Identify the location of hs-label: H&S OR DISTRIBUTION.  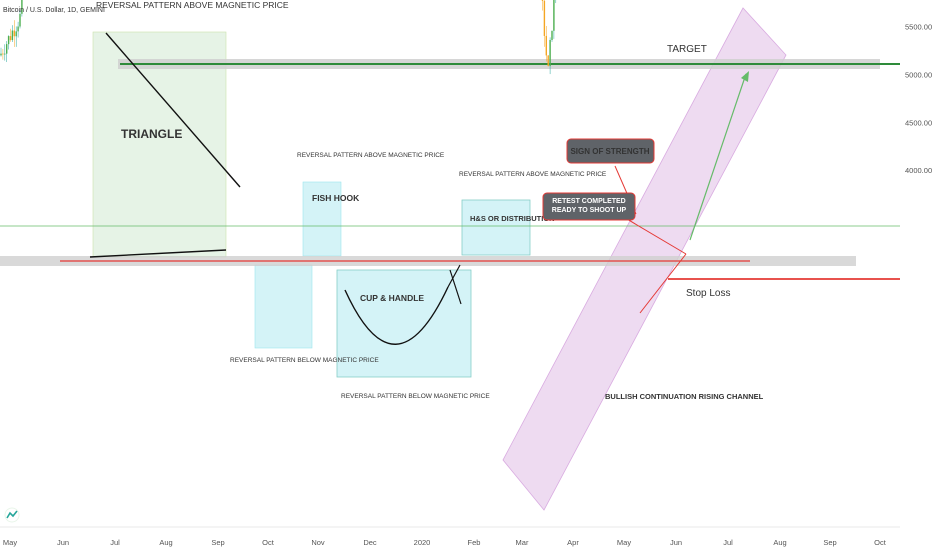
(512, 218).